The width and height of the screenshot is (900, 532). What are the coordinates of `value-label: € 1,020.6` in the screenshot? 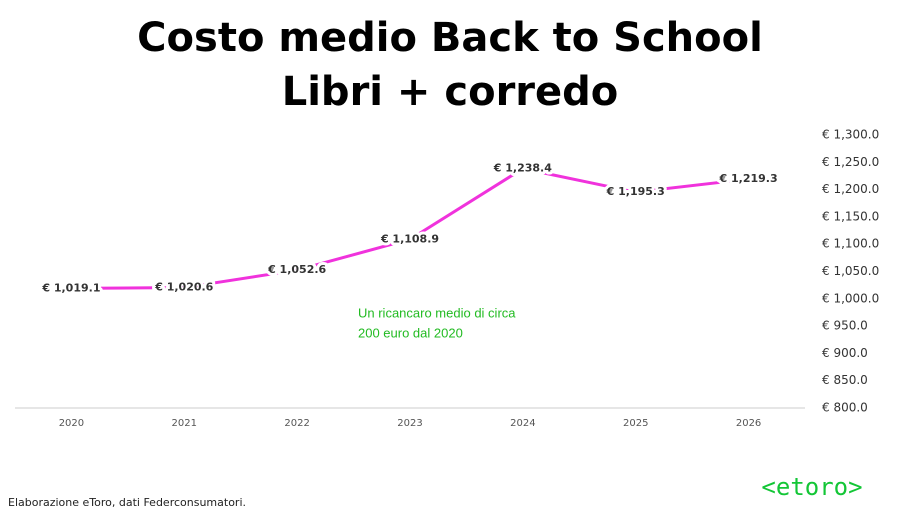 It's located at (183, 287).